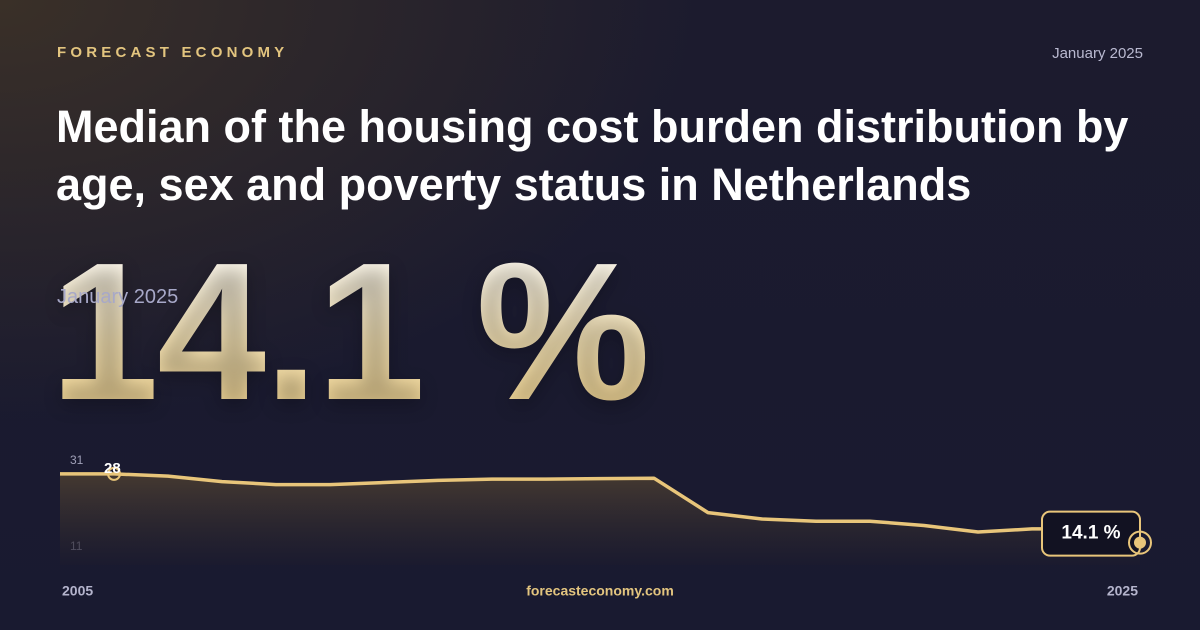  I want to click on line, so click(600, 504).